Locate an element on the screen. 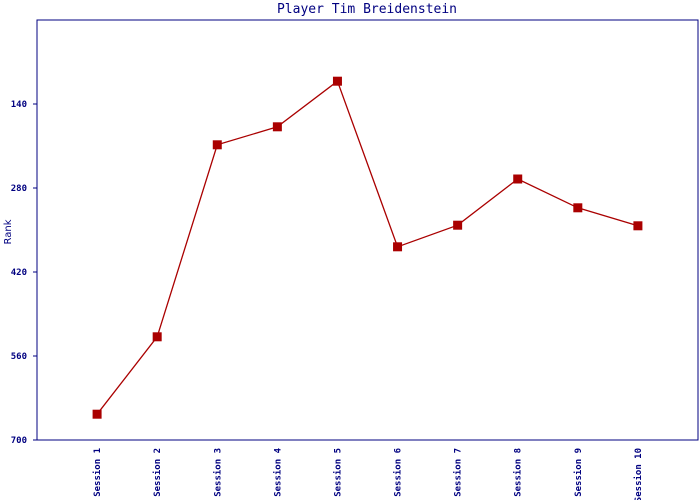 The image size is (700, 500). x-tick-label: Session 2 is located at coordinates (157, 472).